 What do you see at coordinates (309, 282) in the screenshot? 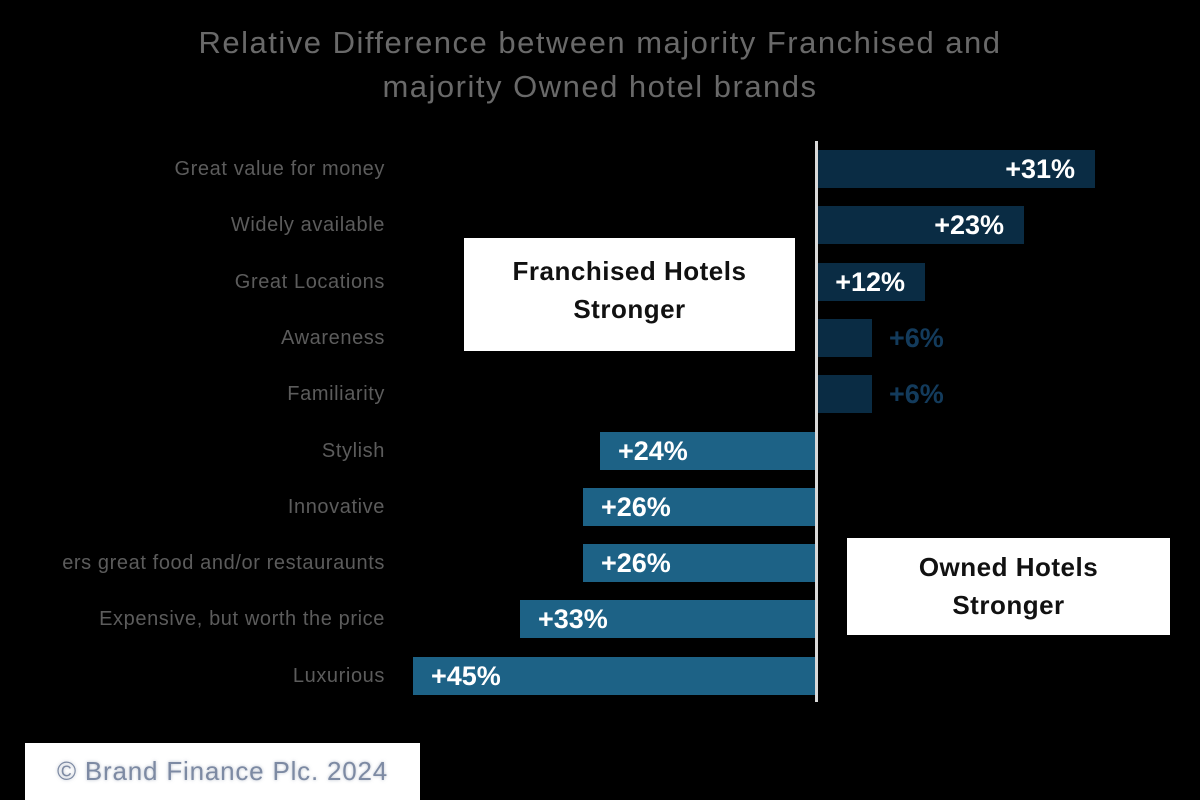
I see `category-label: Great Locations` at bounding box center [309, 282].